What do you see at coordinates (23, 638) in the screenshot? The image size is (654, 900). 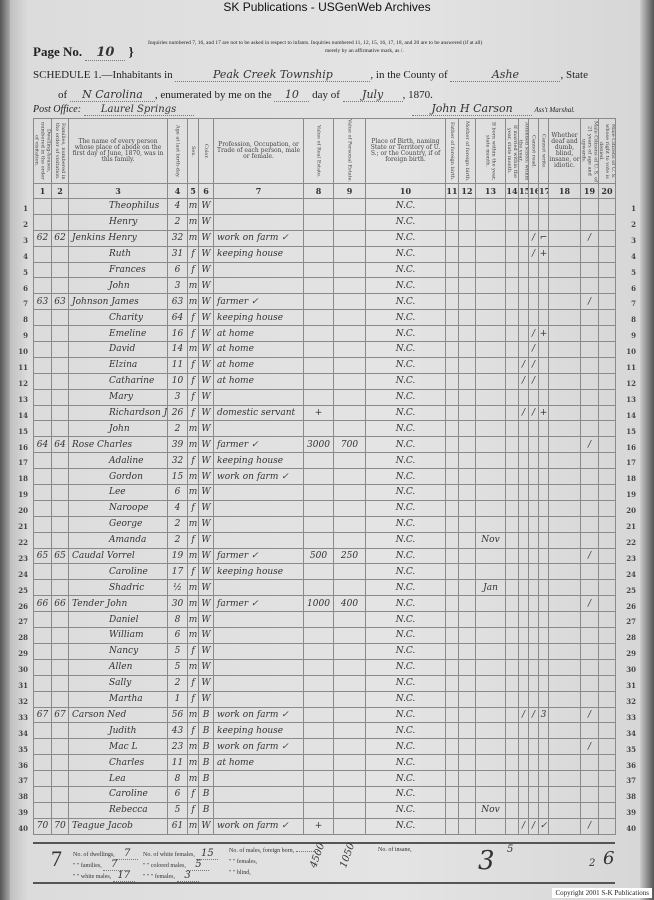 I see `row-number-left: 28` at bounding box center [23, 638].